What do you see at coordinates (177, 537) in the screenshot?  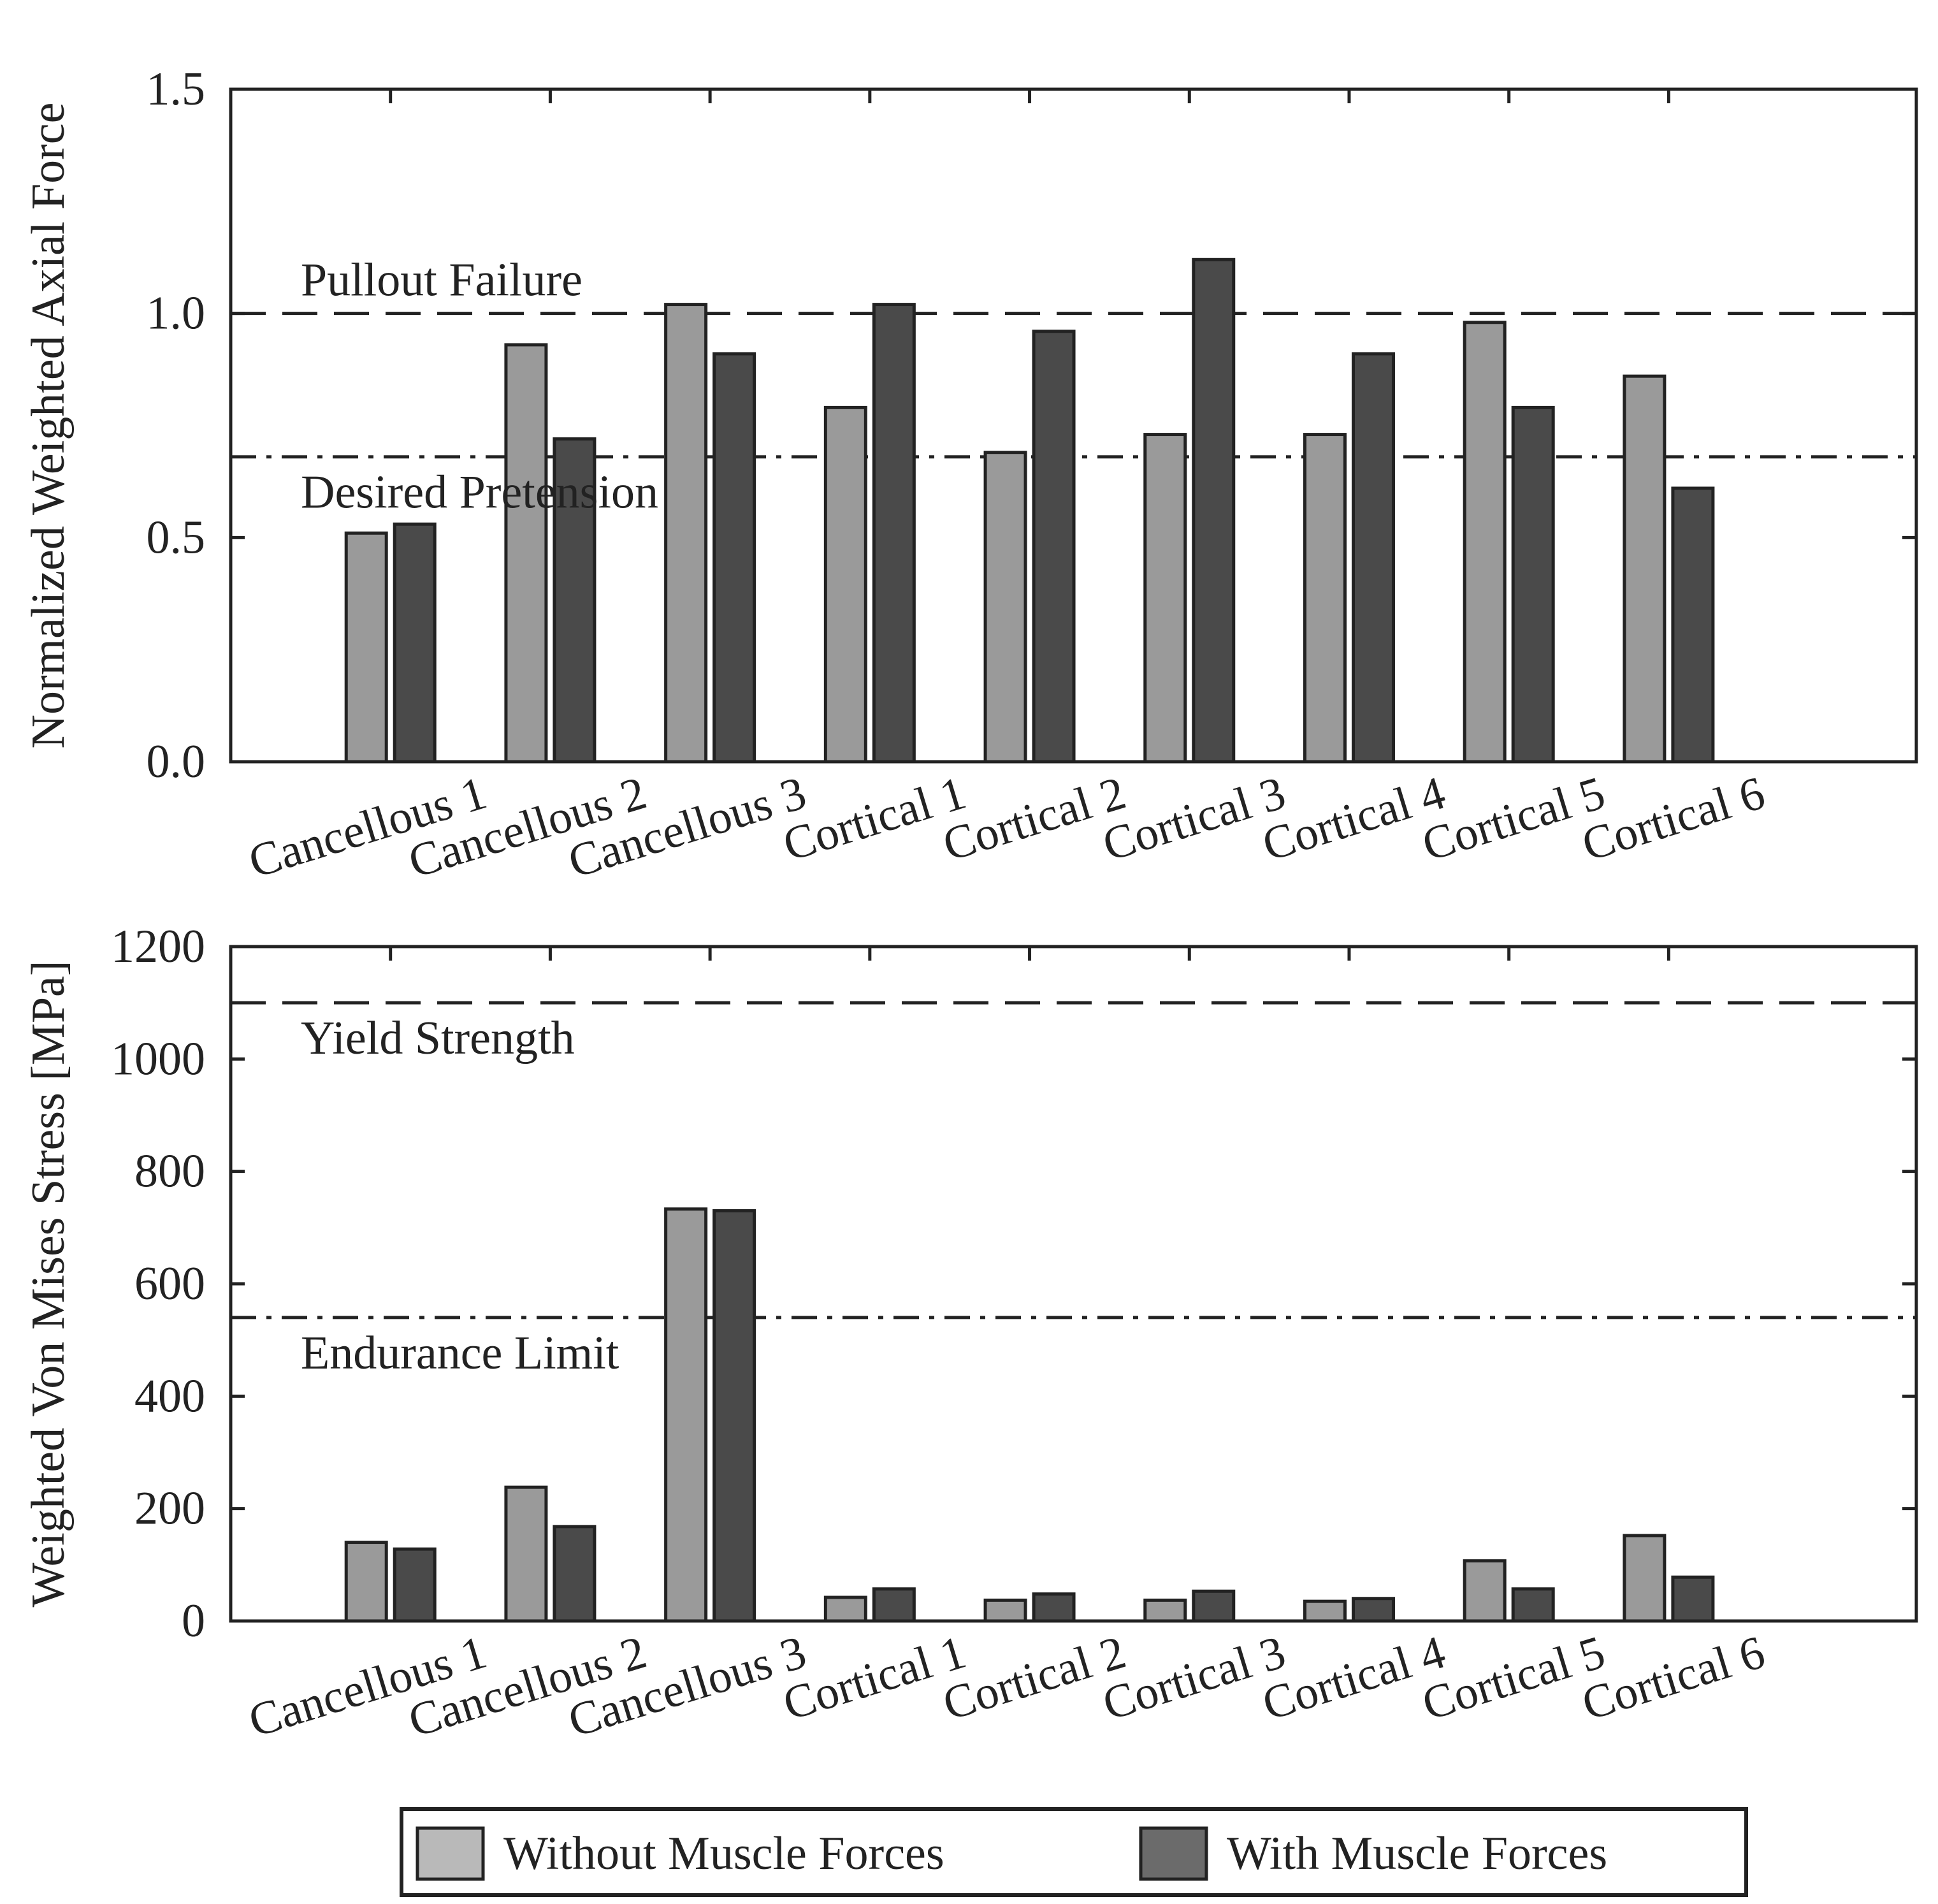 I see `y-tick-label: 0.5` at bounding box center [177, 537].